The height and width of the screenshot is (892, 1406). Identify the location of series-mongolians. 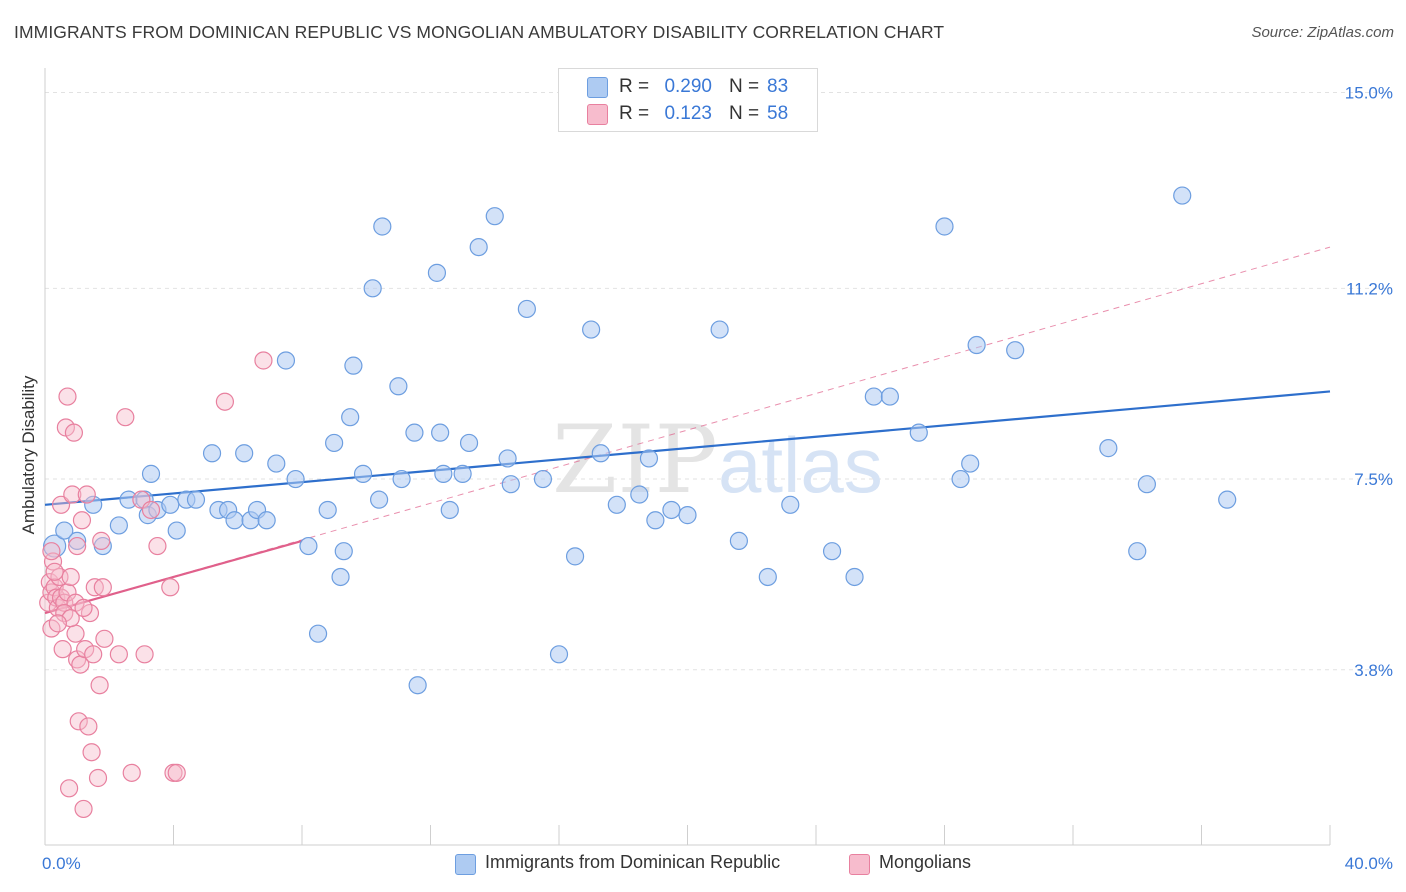
(156, 585).